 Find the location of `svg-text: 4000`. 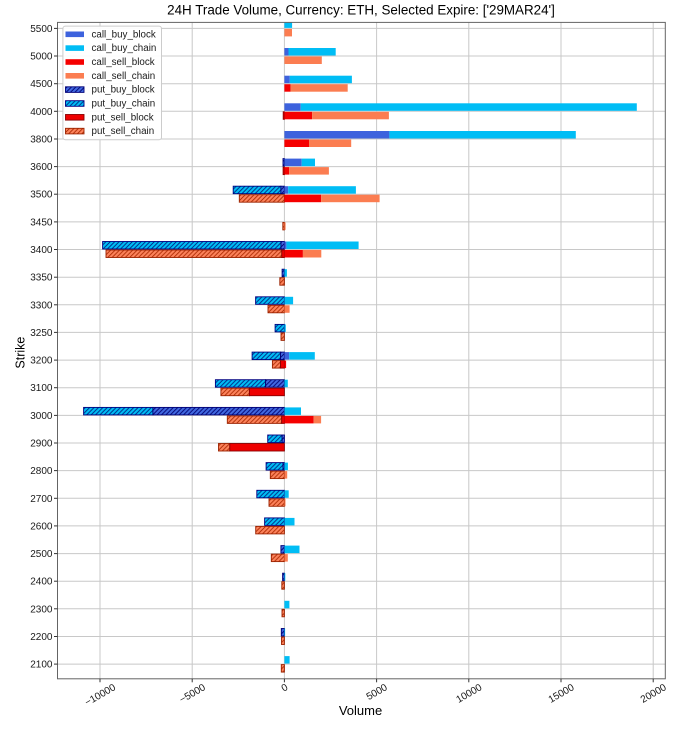

svg-text: 4000 is located at coordinates (41, 112).